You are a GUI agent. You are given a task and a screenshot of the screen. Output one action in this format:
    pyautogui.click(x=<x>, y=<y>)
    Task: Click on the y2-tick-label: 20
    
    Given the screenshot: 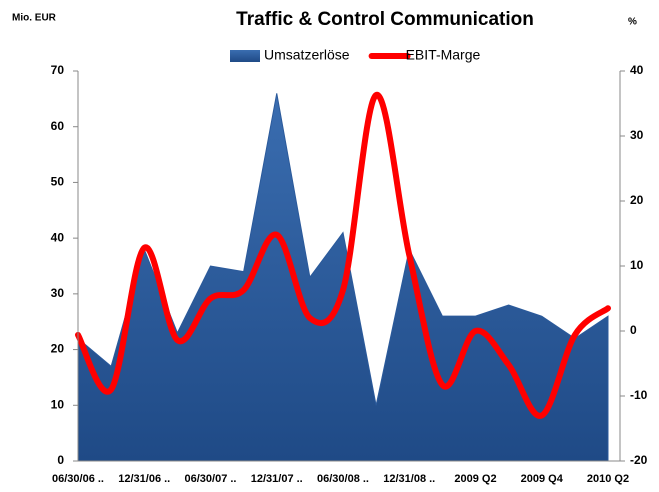 What is the action you would take?
    pyautogui.click(x=637, y=200)
    